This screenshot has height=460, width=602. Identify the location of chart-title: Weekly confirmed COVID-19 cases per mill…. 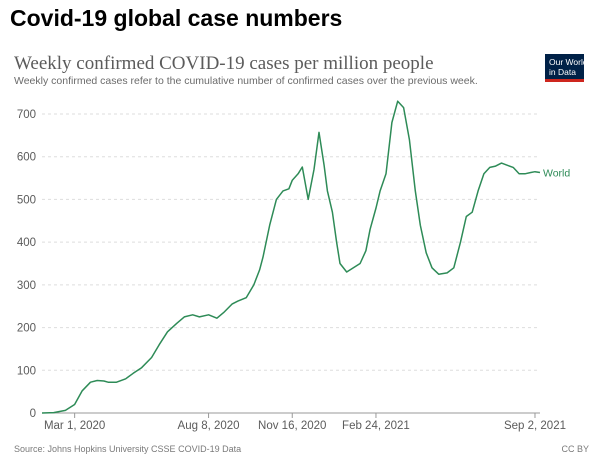
(224, 63).